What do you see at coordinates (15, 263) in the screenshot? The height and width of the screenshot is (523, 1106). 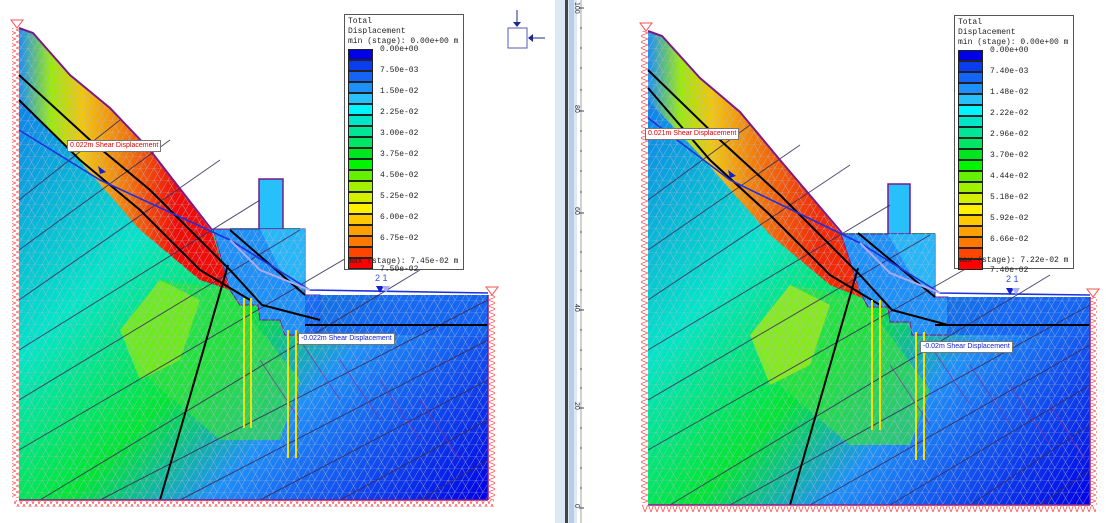 I see `left-boundary-support` at bounding box center [15, 263].